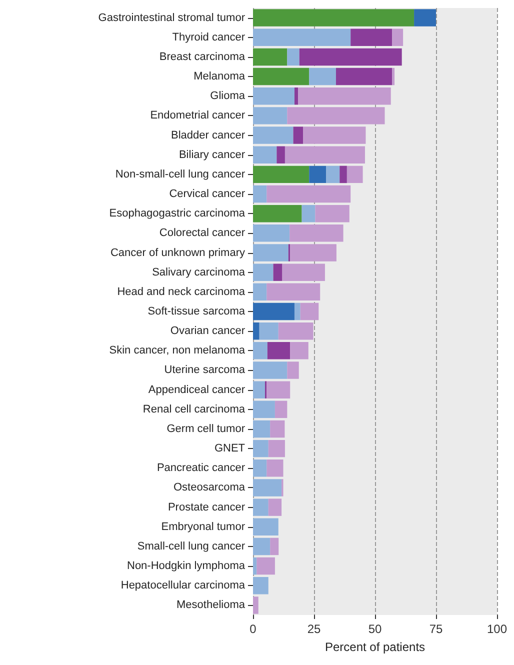 The width and height of the screenshot is (514, 665). What do you see at coordinates (205, 370) in the screenshot?
I see `y-tick-label: Uterine sarcoma` at bounding box center [205, 370].